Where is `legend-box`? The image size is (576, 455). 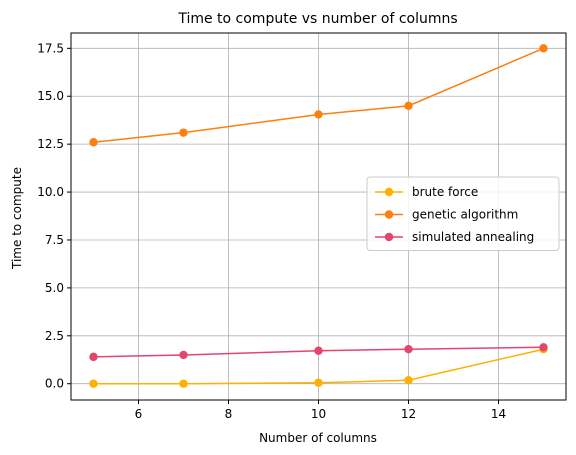
legend-box is located at coordinates (463, 213).